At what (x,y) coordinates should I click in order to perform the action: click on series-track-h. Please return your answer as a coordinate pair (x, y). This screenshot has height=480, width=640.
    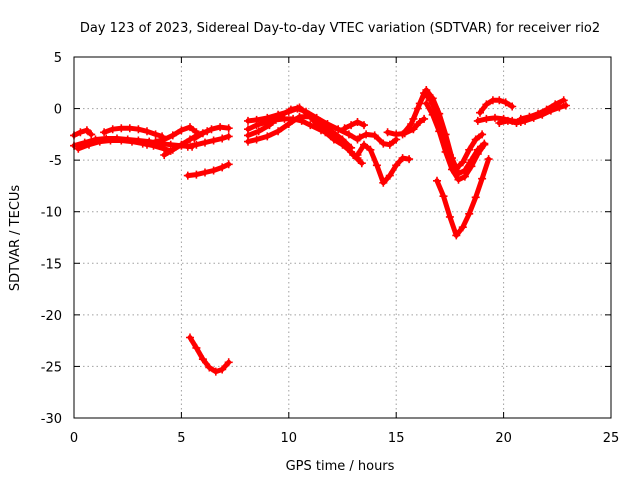
    Looking at the image, I should click on (211, 133).